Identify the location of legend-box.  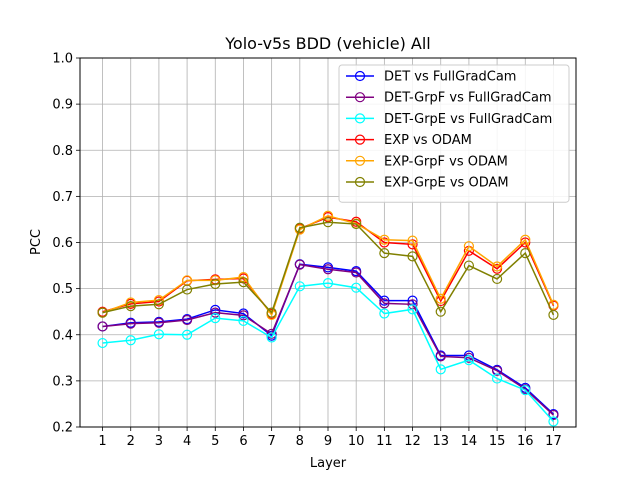
(454, 133).